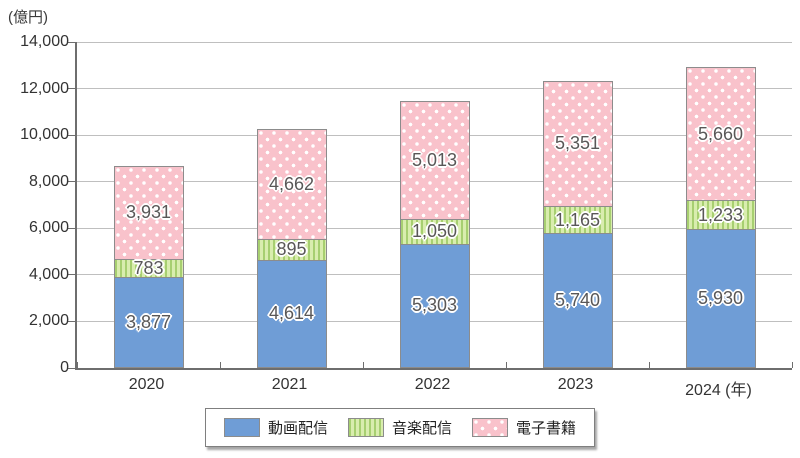  I want to click on bar-segment-music-2020: 783, so click(148, 267).